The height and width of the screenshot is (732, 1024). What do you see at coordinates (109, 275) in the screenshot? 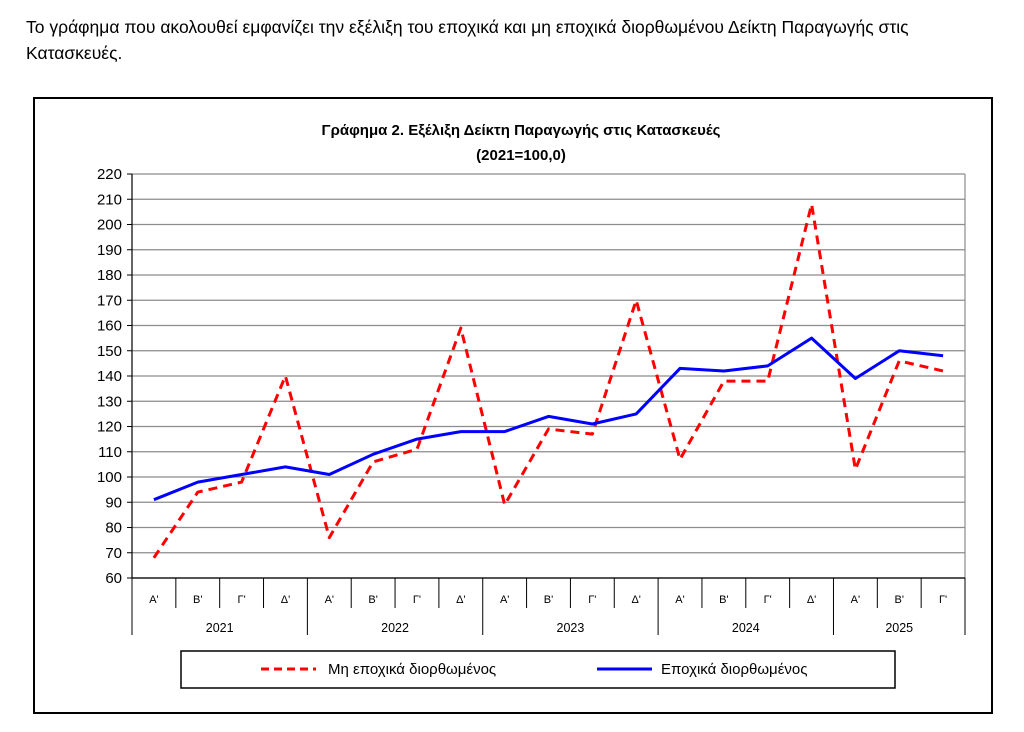
I see `y-tick-label: 180` at bounding box center [109, 275].